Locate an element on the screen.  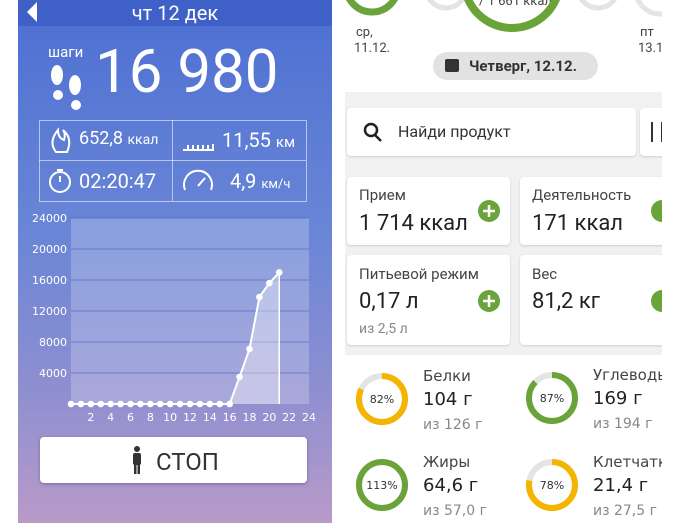
y-tick-label: 12000 is located at coordinates (49, 311).